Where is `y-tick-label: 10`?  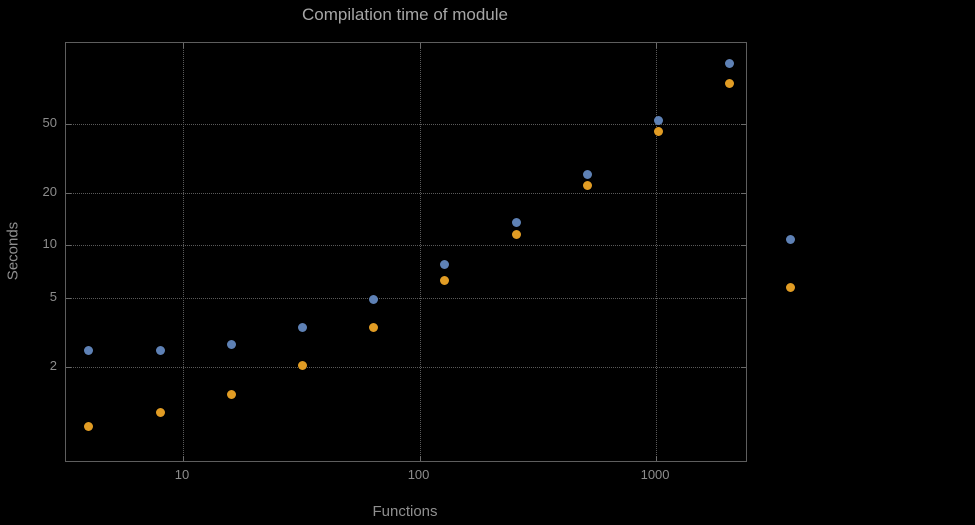
y-tick-label: 10 is located at coordinates (49, 244).